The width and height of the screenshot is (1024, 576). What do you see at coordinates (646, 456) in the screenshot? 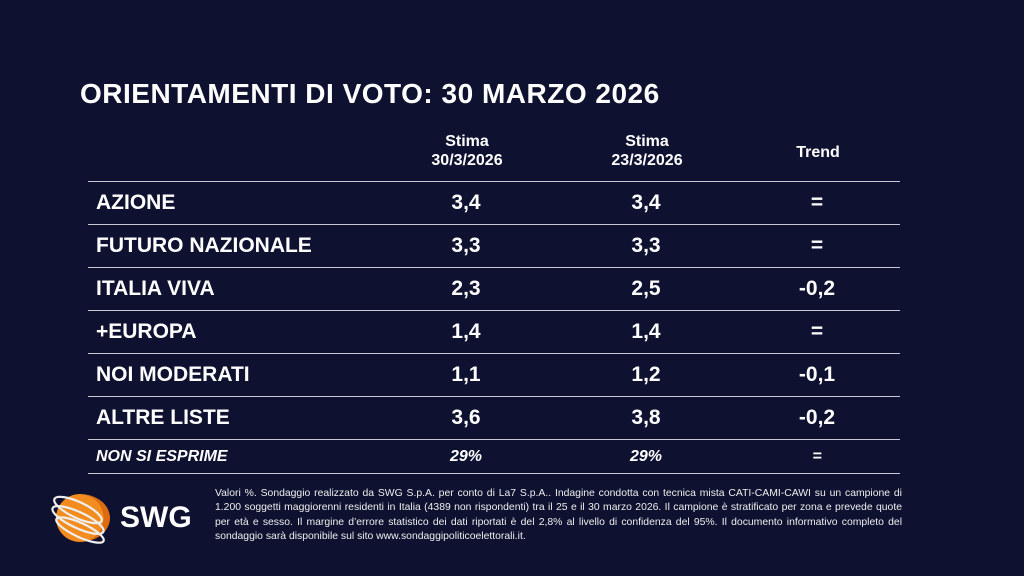
I see `estimate-previous: 29%` at bounding box center [646, 456].